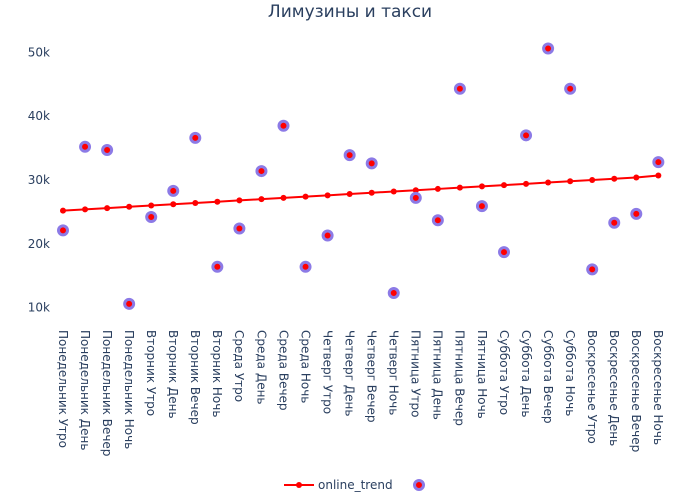 The width and height of the screenshot is (700, 500). What do you see at coordinates (592, 387) in the screenshot?
I see `x-tick-label: Воскресенье Утро` at bounding box center [592, 387].